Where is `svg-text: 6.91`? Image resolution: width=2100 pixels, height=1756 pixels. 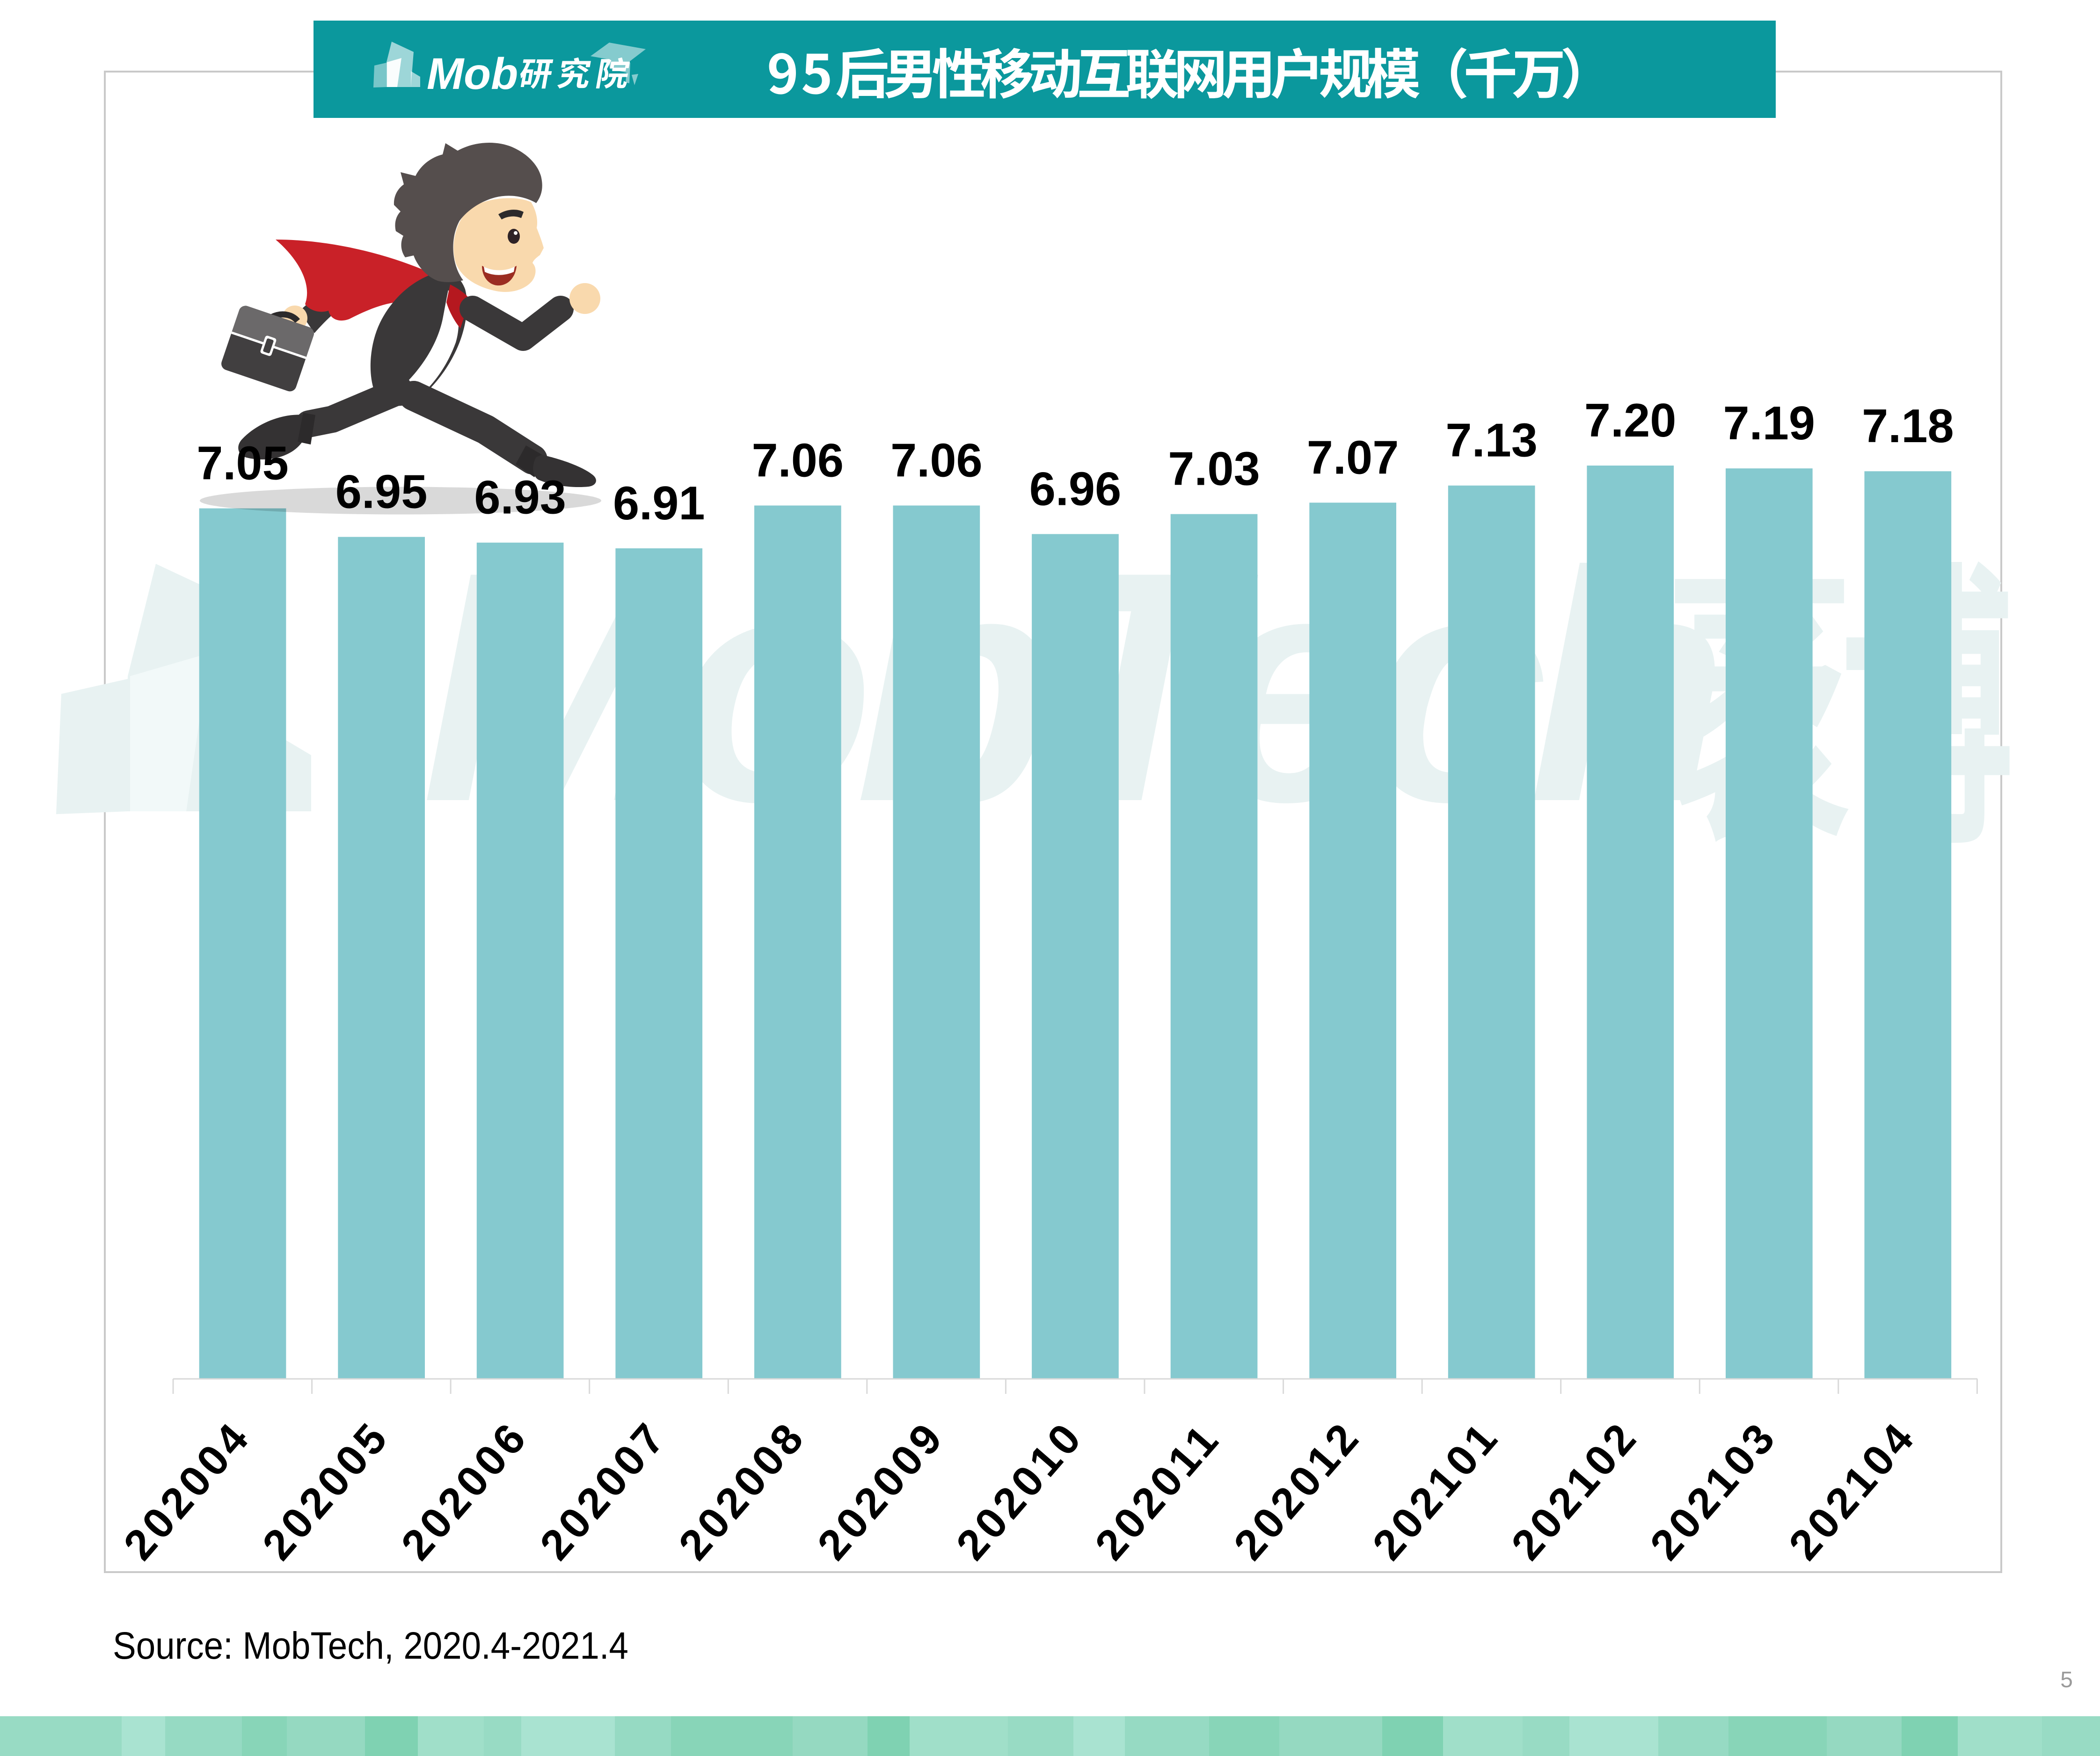
svg-text: 6.91 is located at coordinates (659, 503).